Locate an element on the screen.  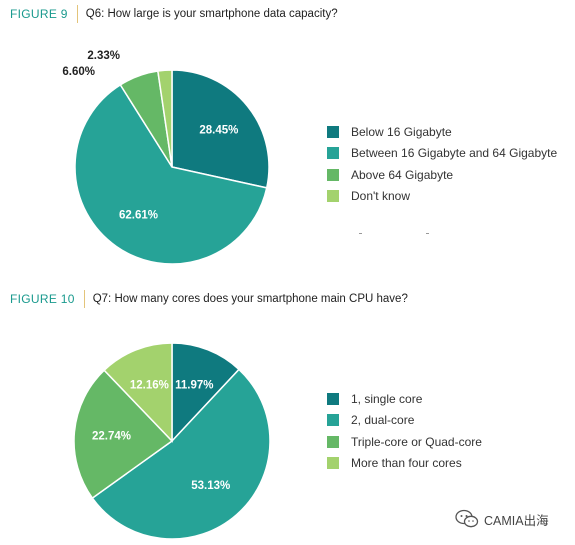
legend-label: Between 16 Gigabyte and 64 Gigabyte is located at coordinates (454, 153).